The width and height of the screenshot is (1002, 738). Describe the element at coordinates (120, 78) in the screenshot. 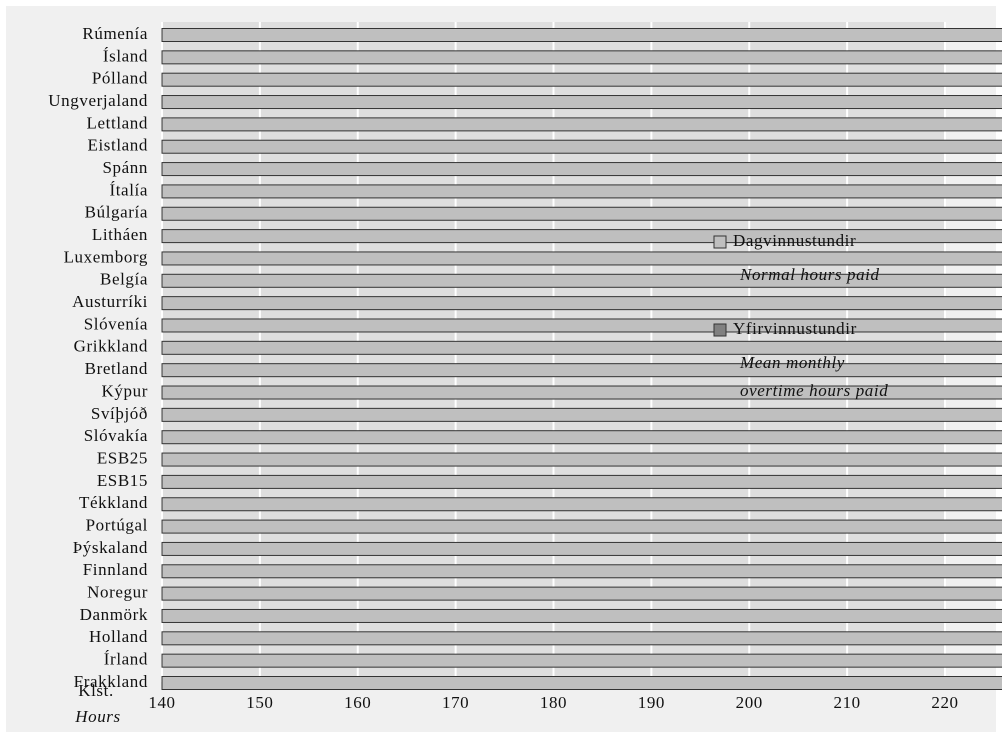

I see `y-tick-label: Pólland` at that location.